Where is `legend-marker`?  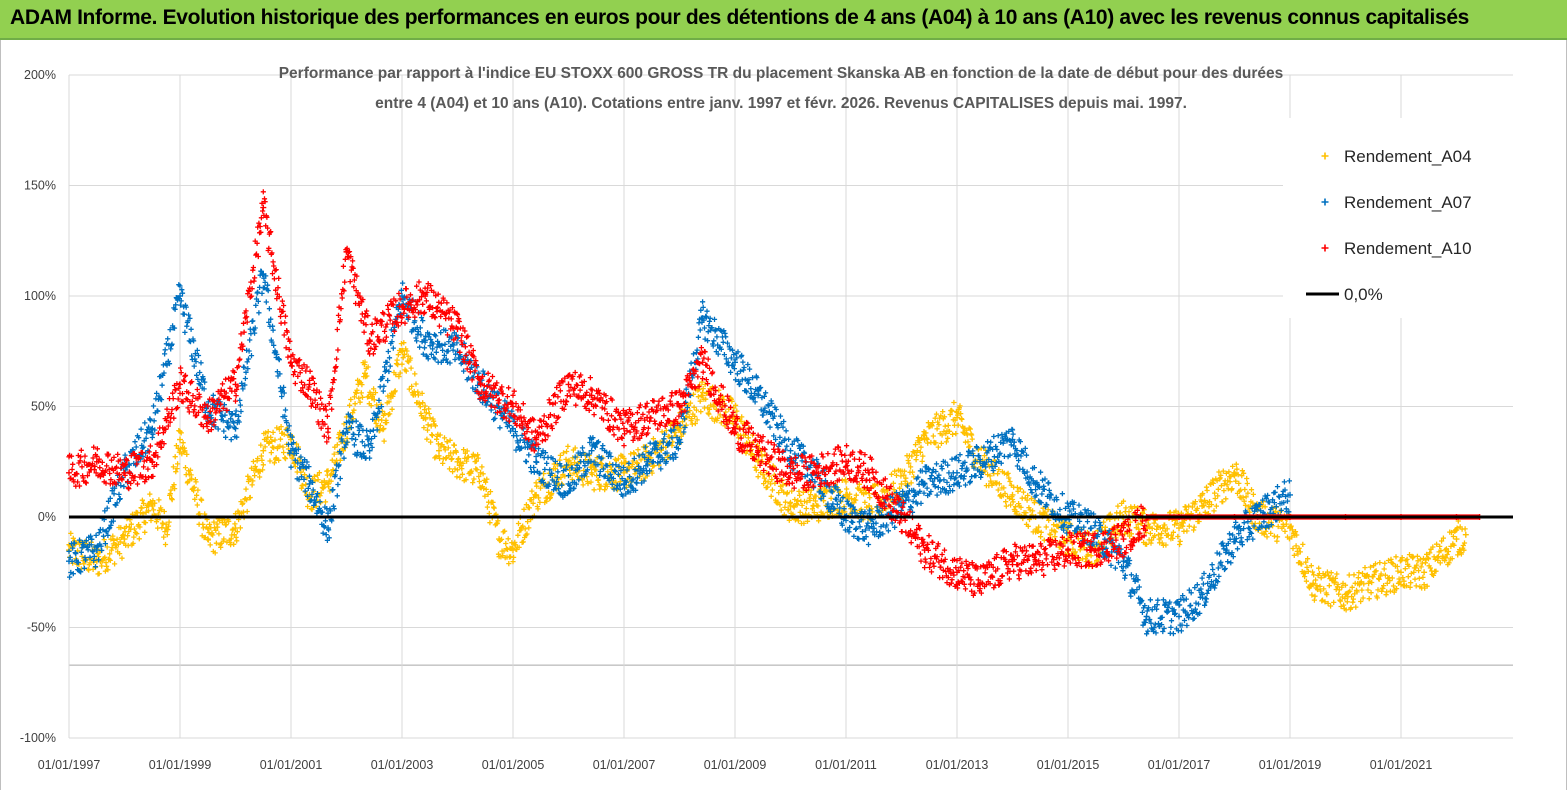
legend-marker is located at coordinates (1325, 248).